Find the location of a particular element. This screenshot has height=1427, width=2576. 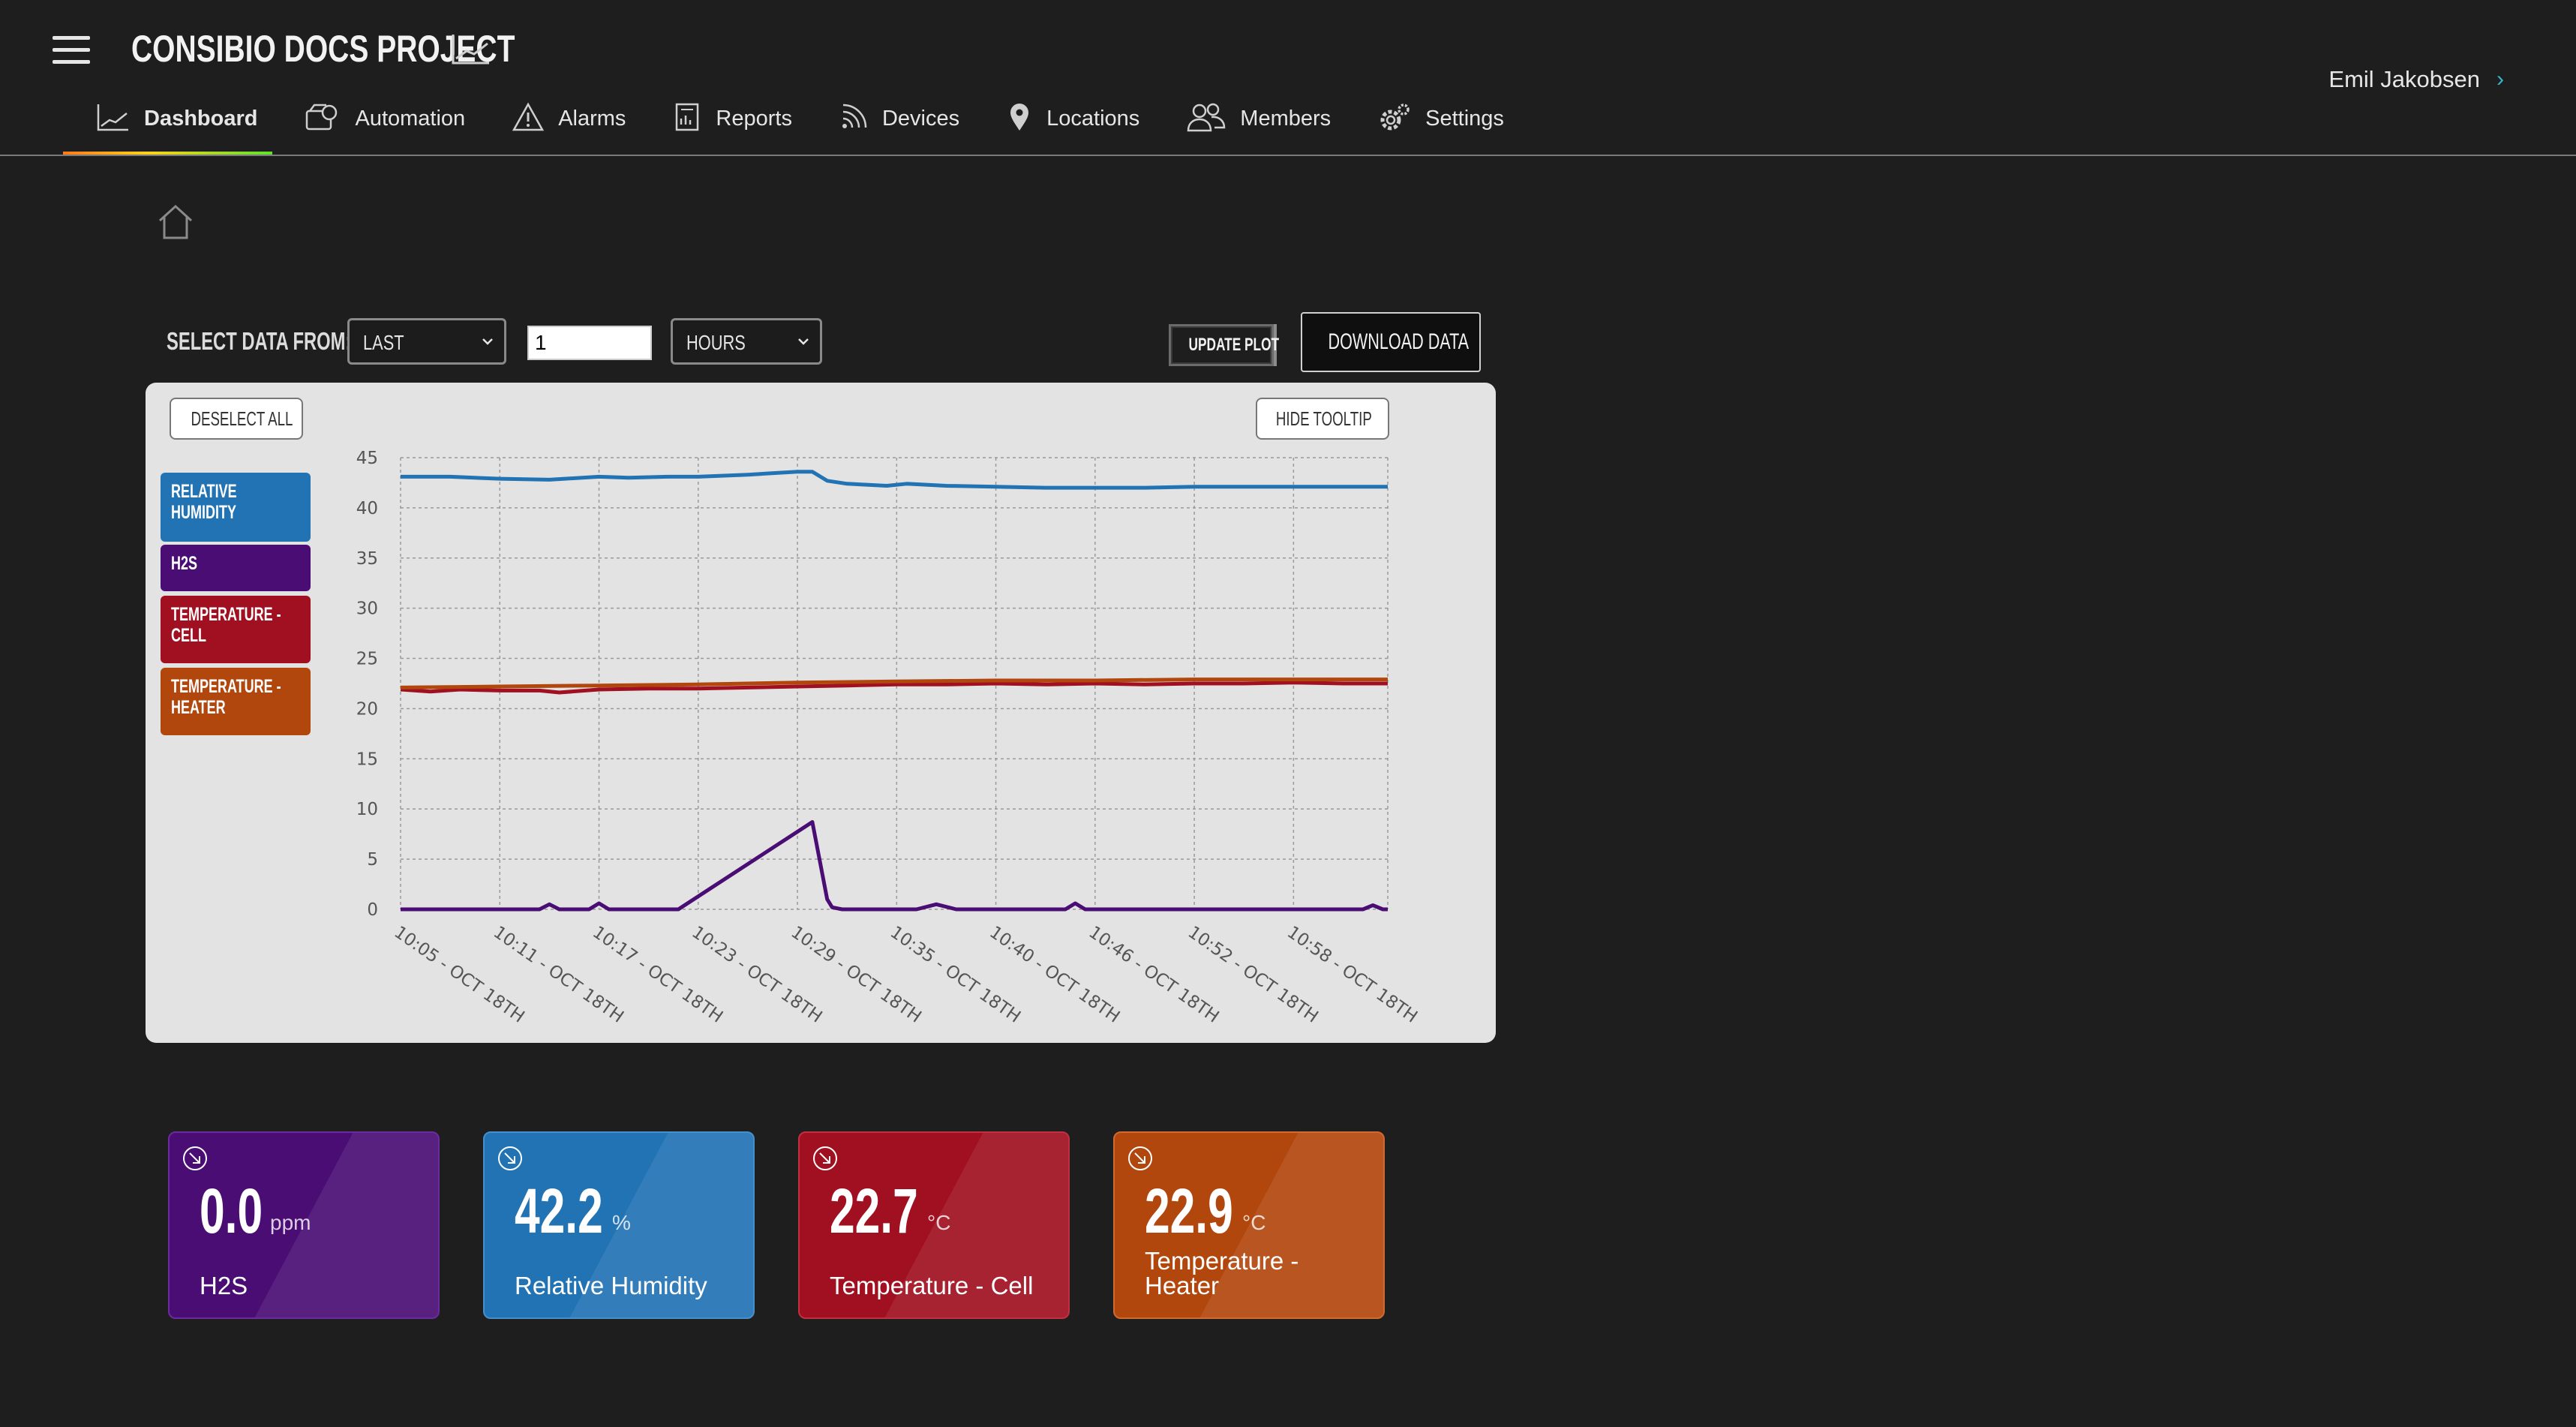

stat-card-temperature-heater: 22.9 °C Temperature - Heater is located at coordinates (1249, 1225).